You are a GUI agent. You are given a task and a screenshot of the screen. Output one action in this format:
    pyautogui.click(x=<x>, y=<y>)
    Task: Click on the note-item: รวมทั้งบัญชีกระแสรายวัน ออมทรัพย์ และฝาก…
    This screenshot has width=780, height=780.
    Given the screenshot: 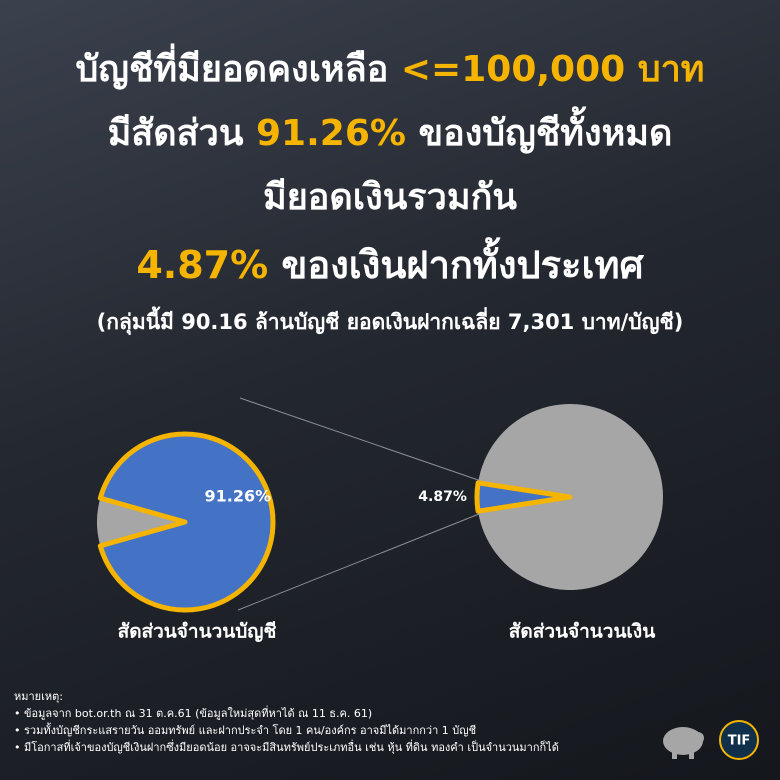 What is the action you would take?
    pyautogui.click(x=286, y=730)
    